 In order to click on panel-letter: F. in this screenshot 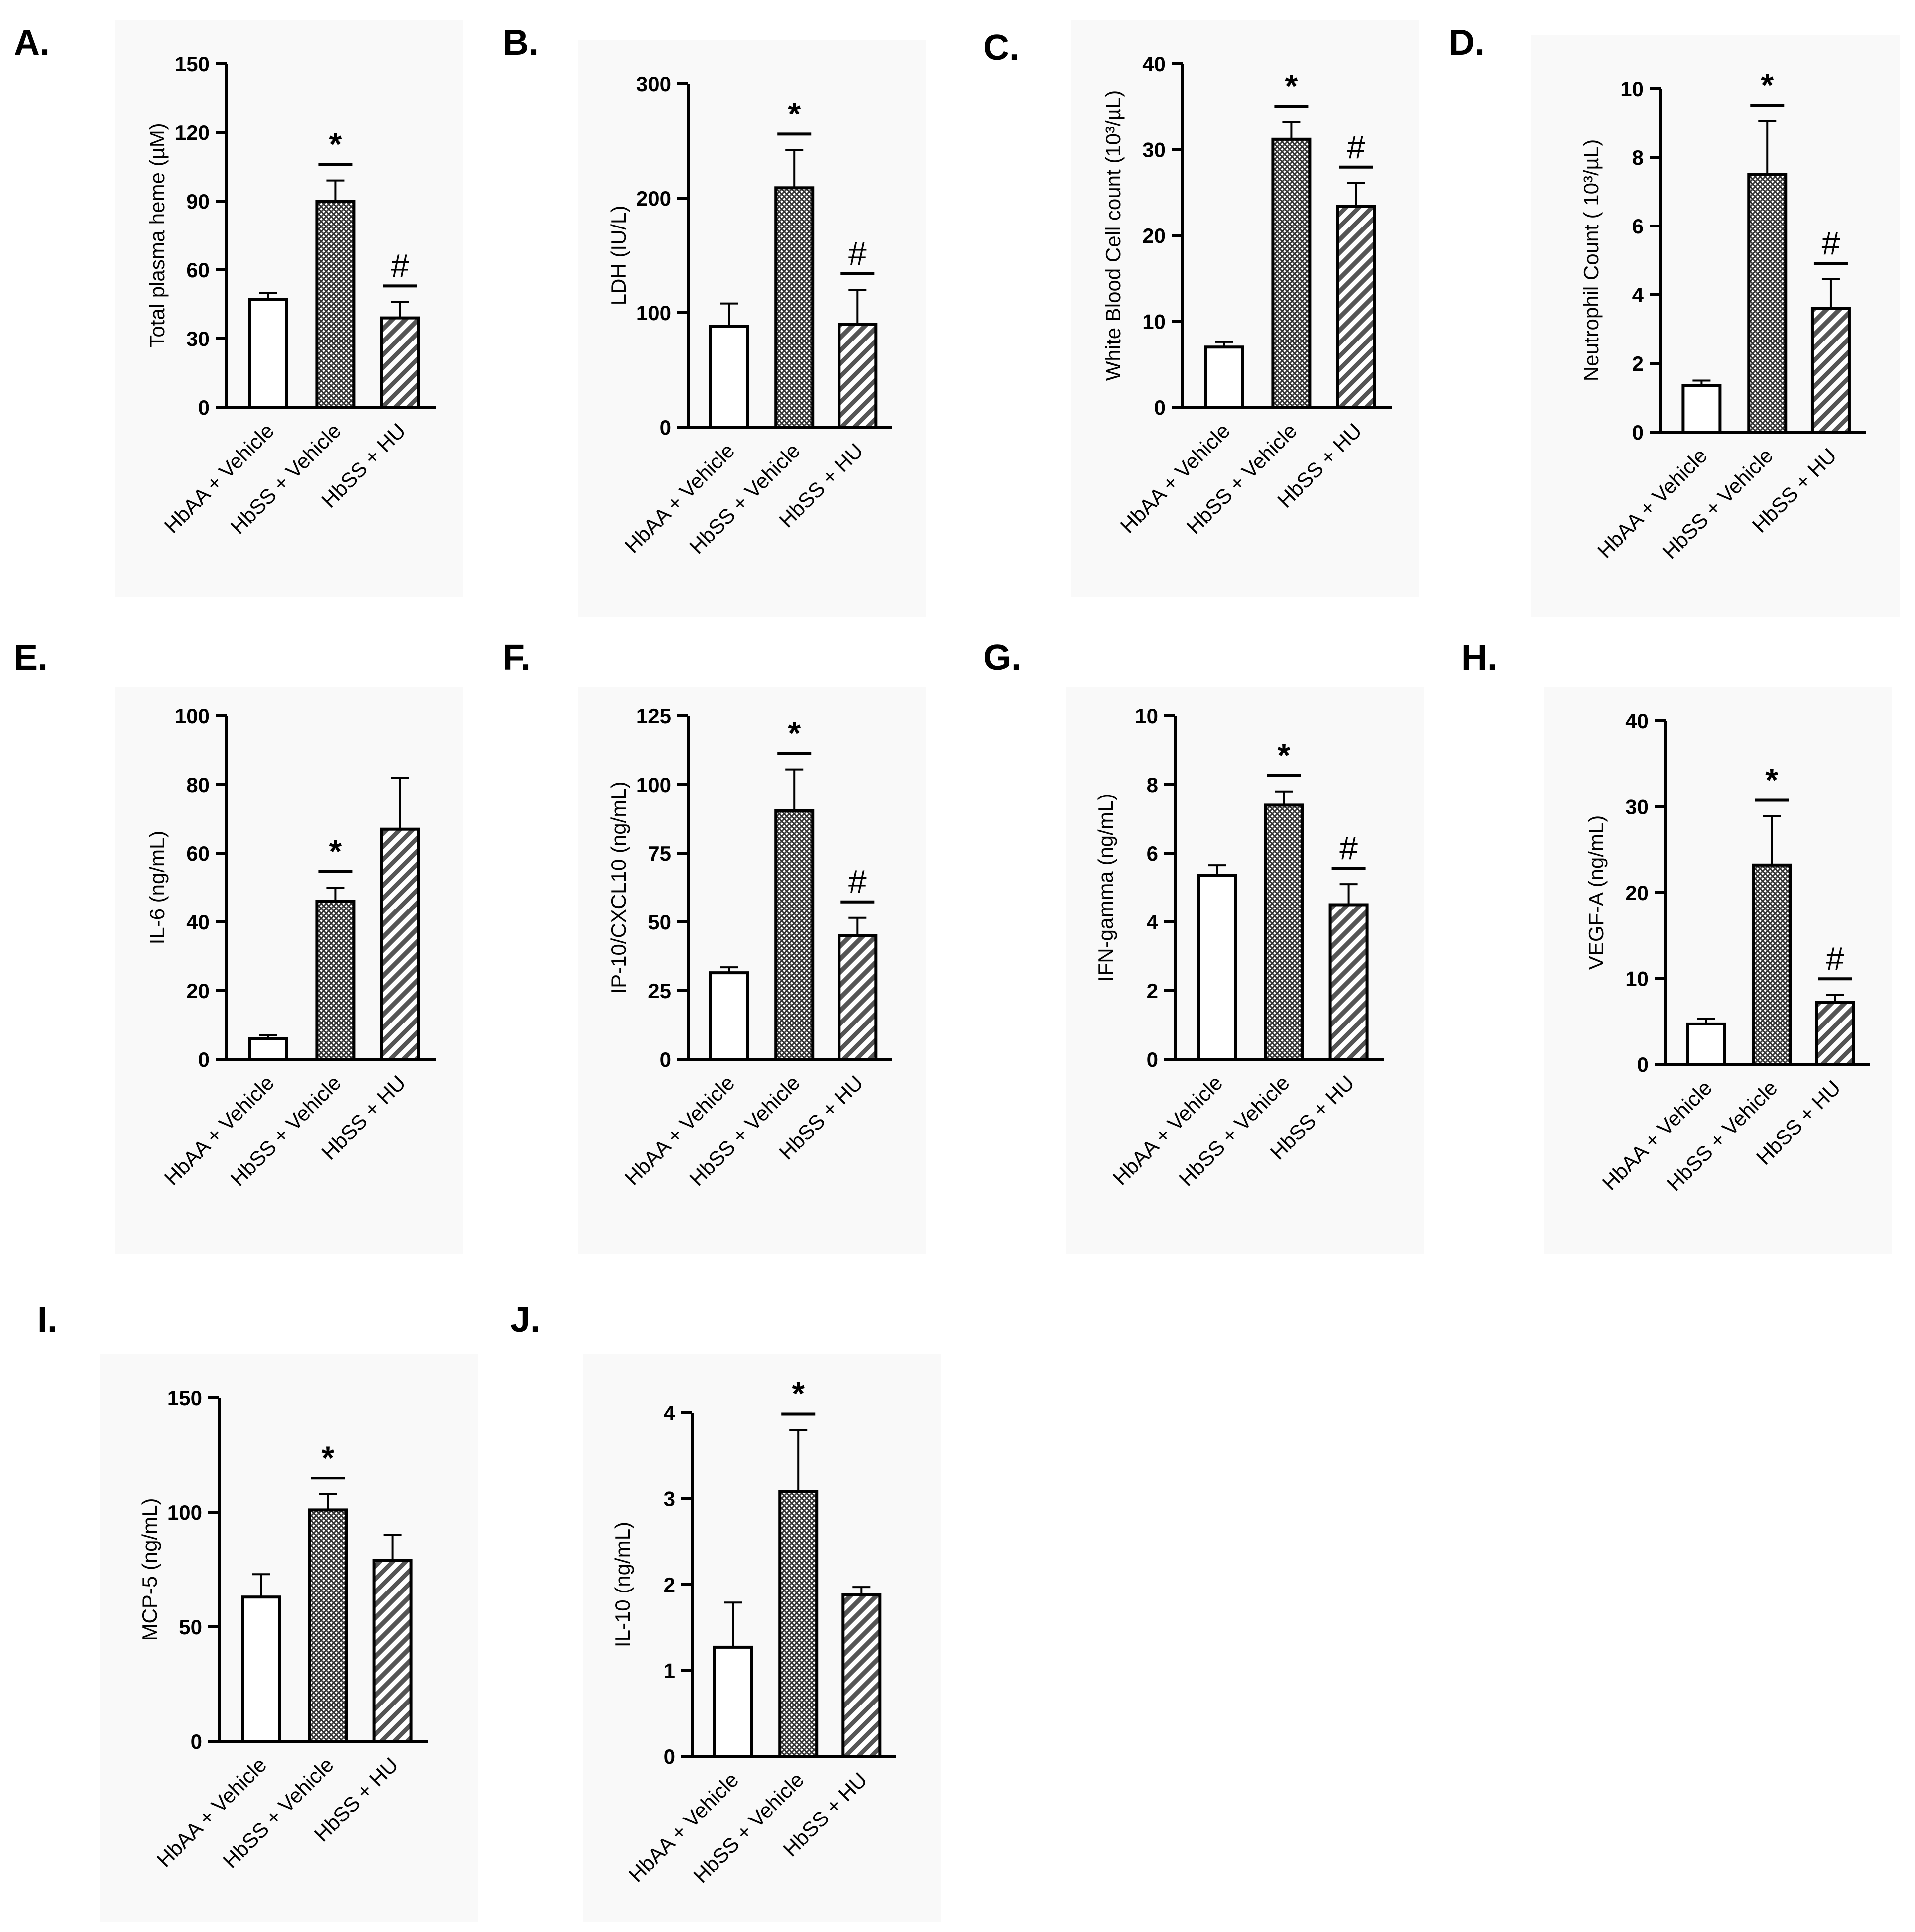, I will do `click(517, 658)`.